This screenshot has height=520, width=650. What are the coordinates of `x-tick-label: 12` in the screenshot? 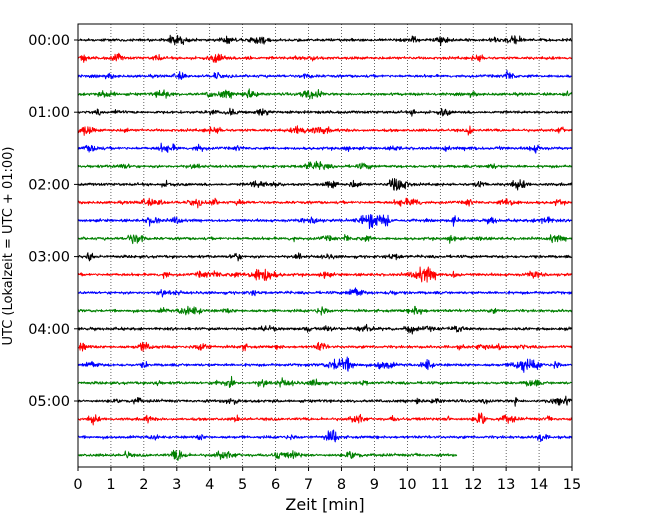 It's located at (473, 485).